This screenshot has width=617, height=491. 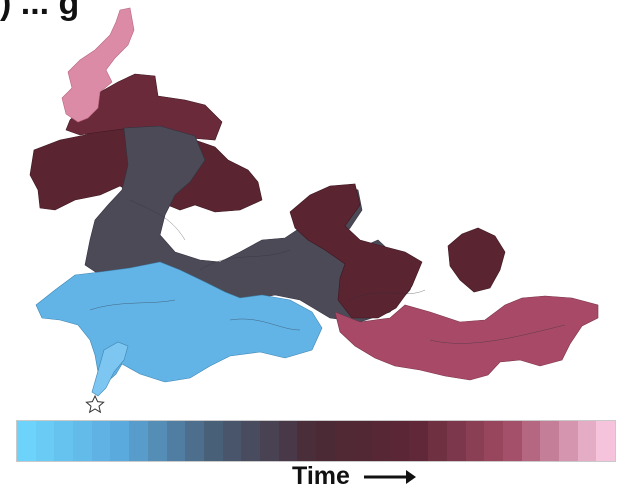 I want to click on region-late-island, so click(x=476, y=260).